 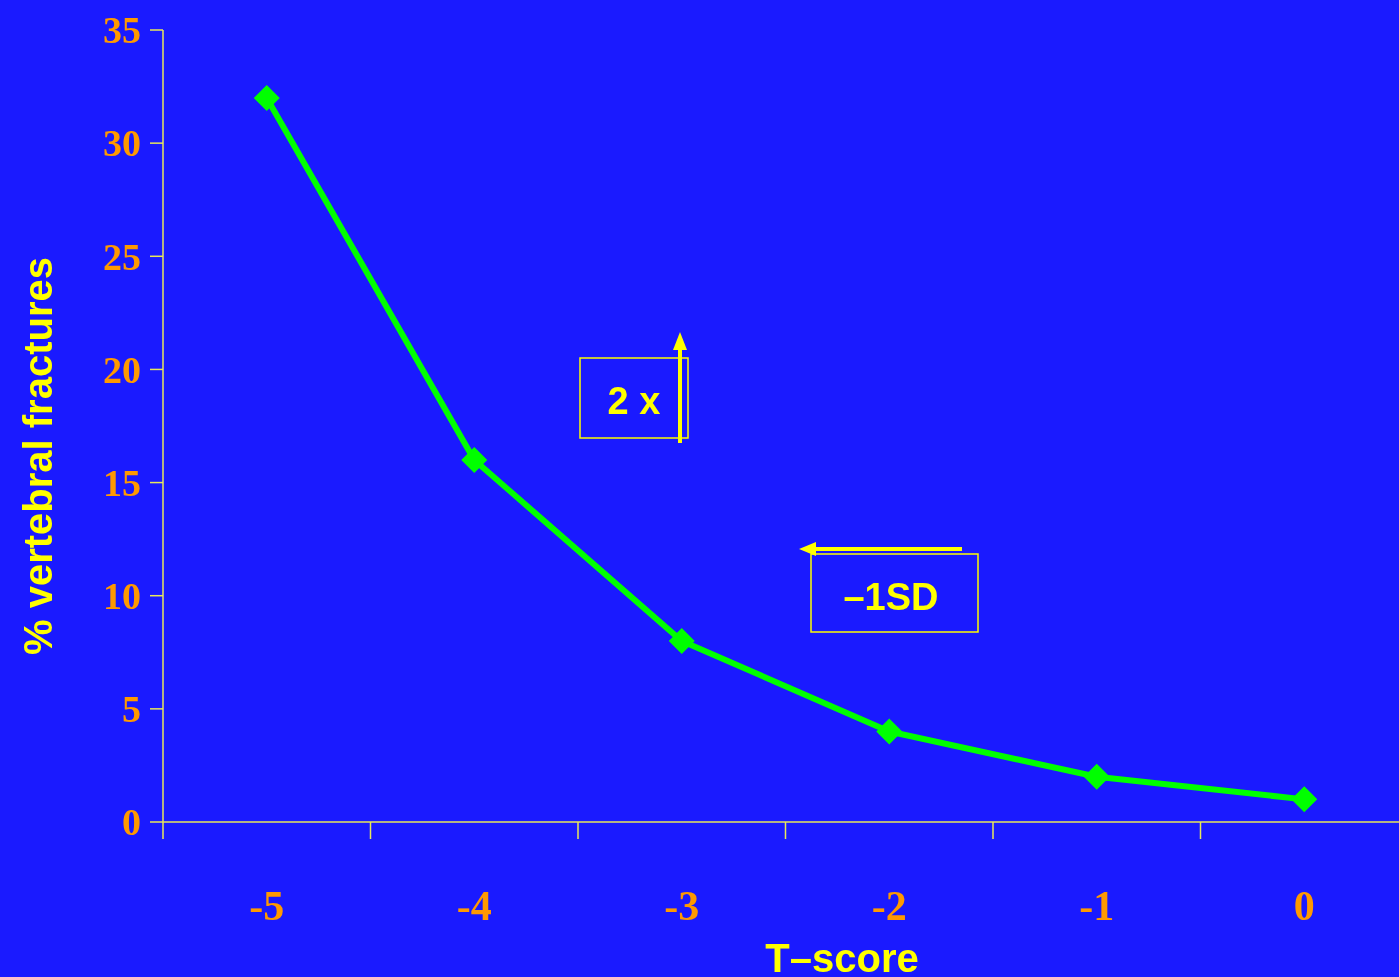 I want to click on y-tick-label: 30, so click(x=122, y=143).